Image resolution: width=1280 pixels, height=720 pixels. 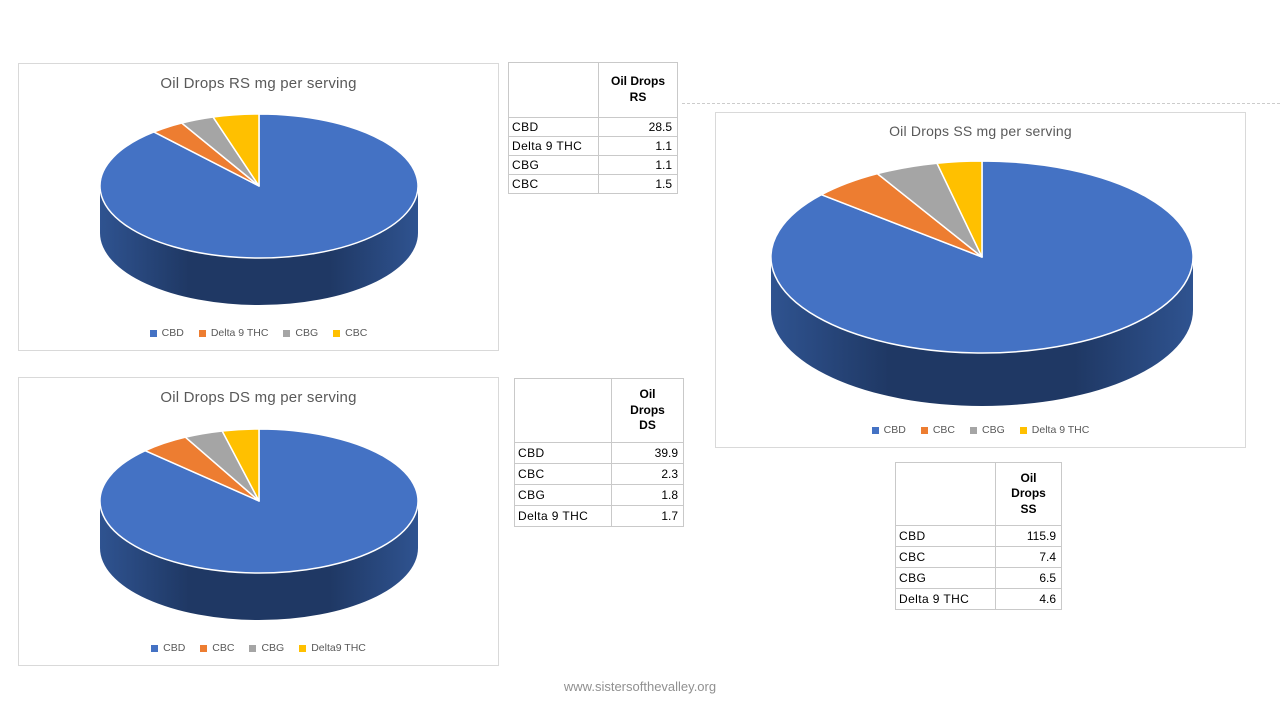 What do you see at coordinates (640, 686) in the screenshot?
I see `footer-url: www.sistersofthevalley.org` at bounding box center [640, 686].